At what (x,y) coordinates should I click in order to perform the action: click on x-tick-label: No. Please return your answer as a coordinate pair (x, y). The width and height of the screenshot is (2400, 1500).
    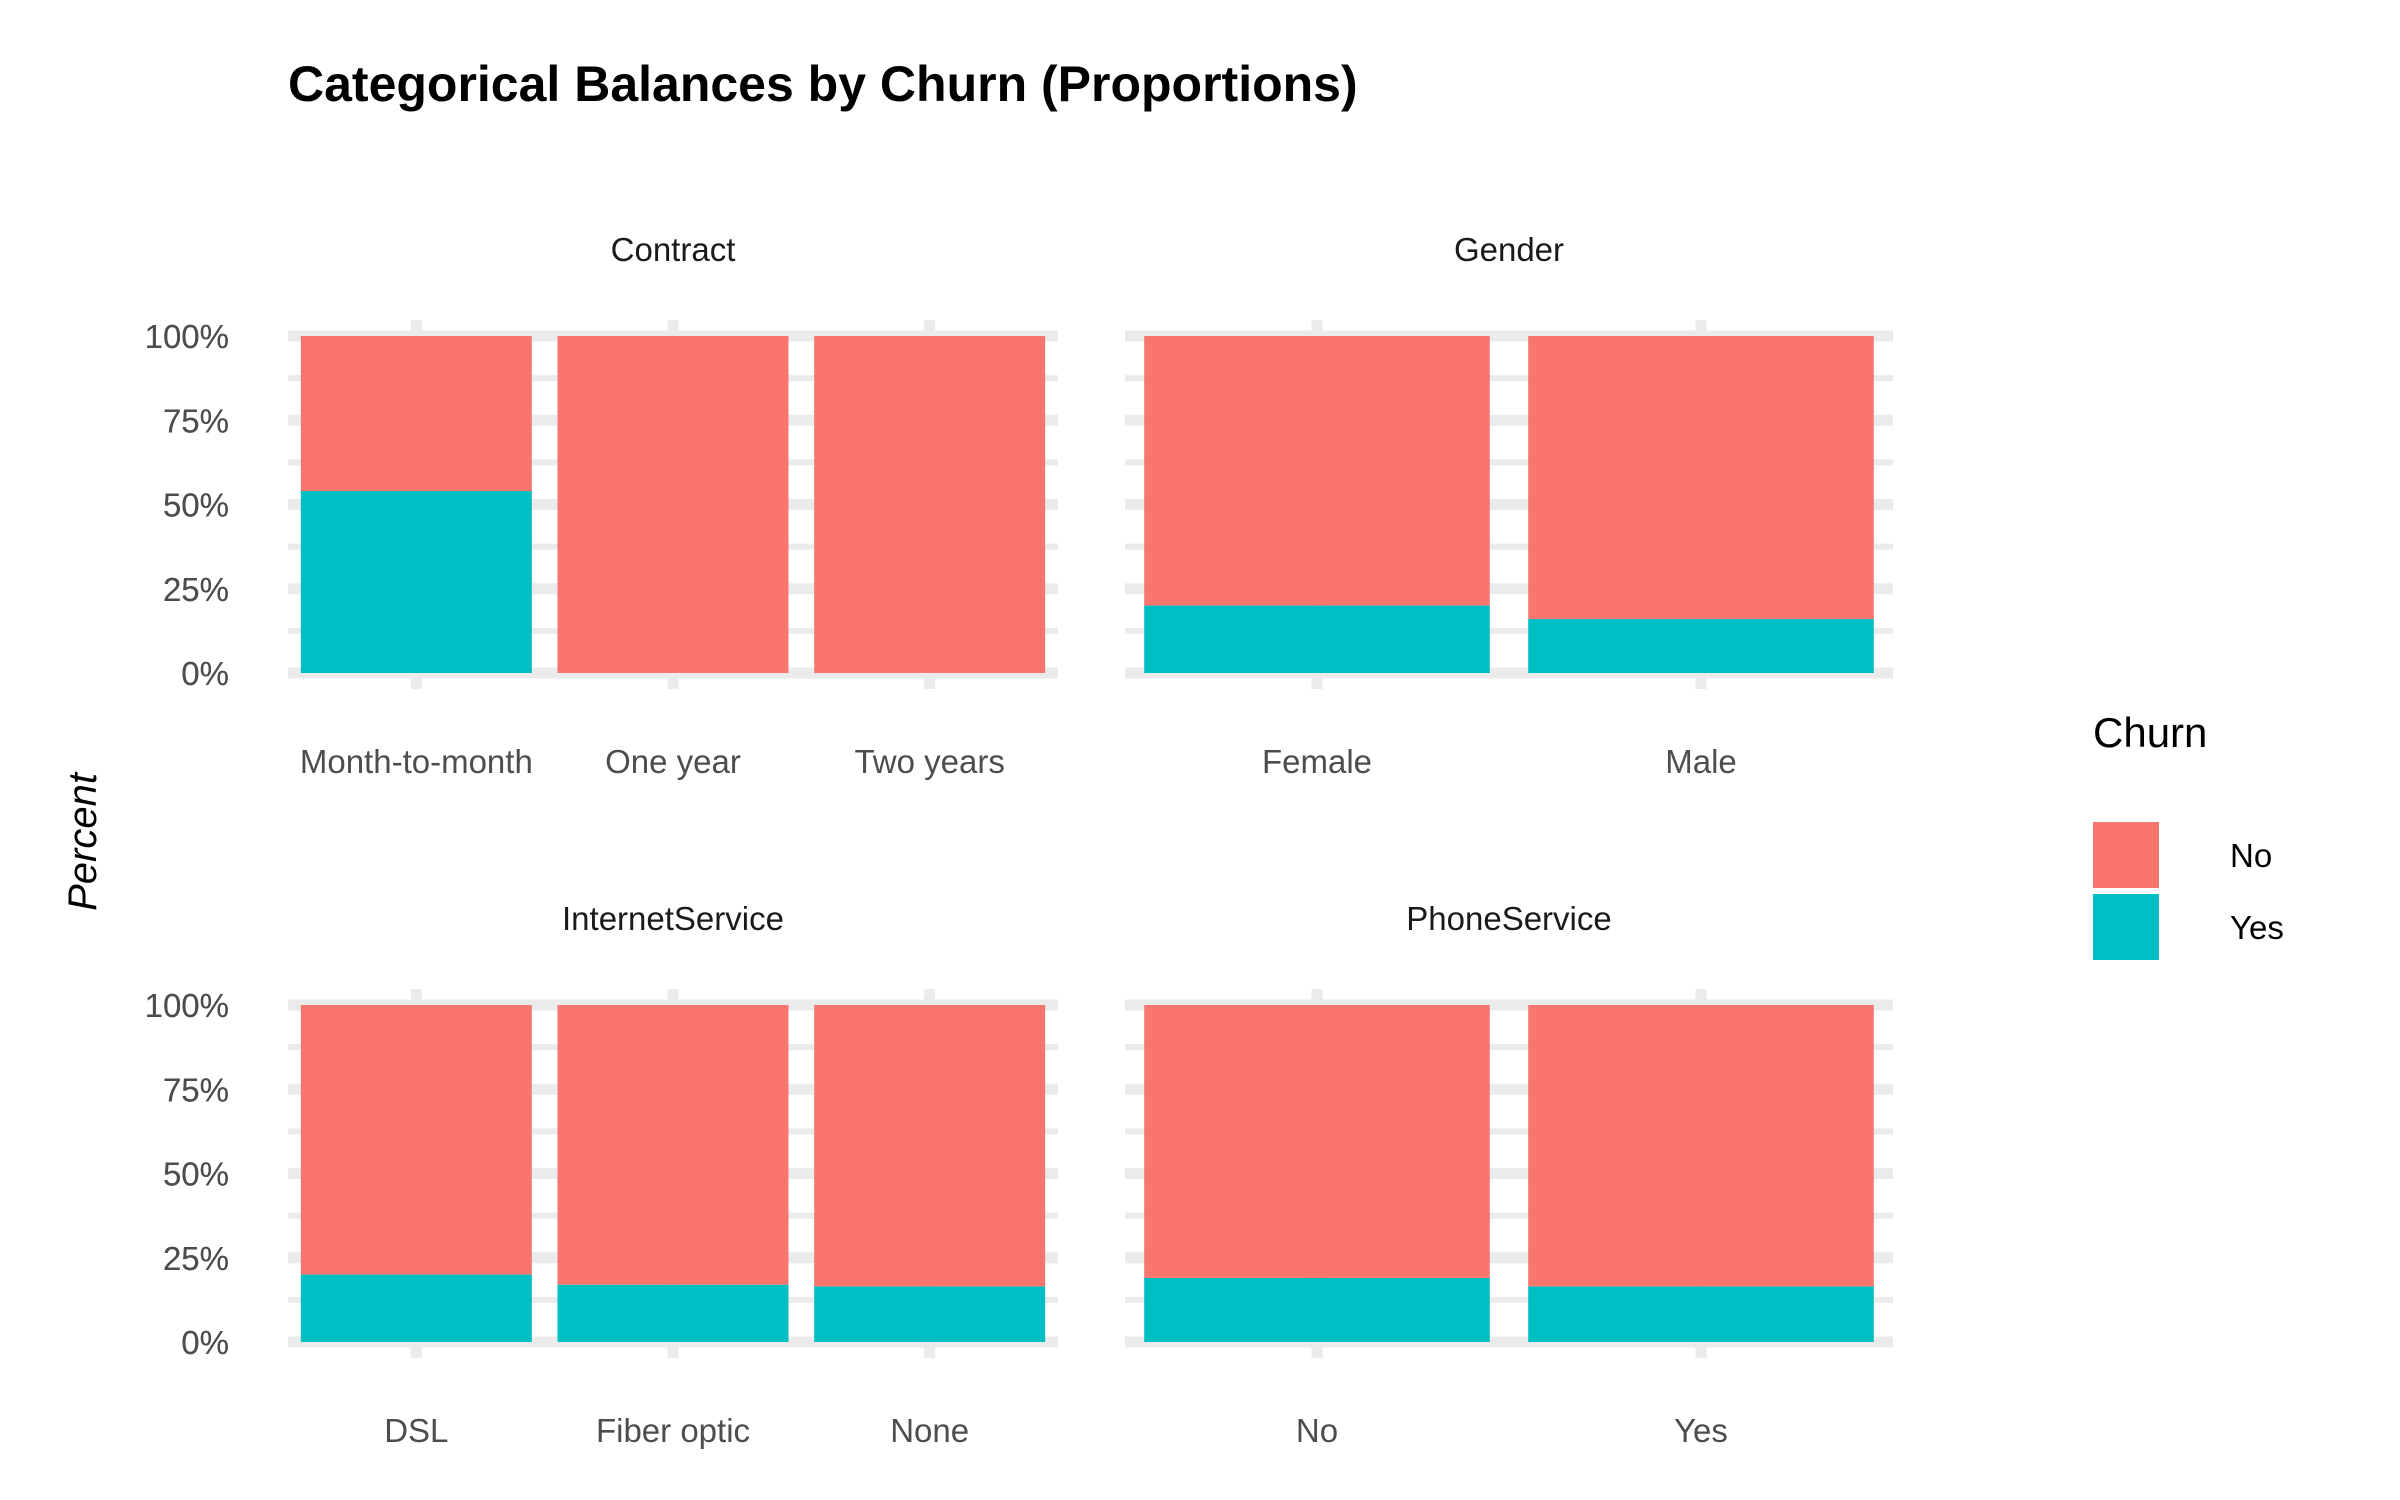
    Looking at the image, I should click on (1317, 1430).